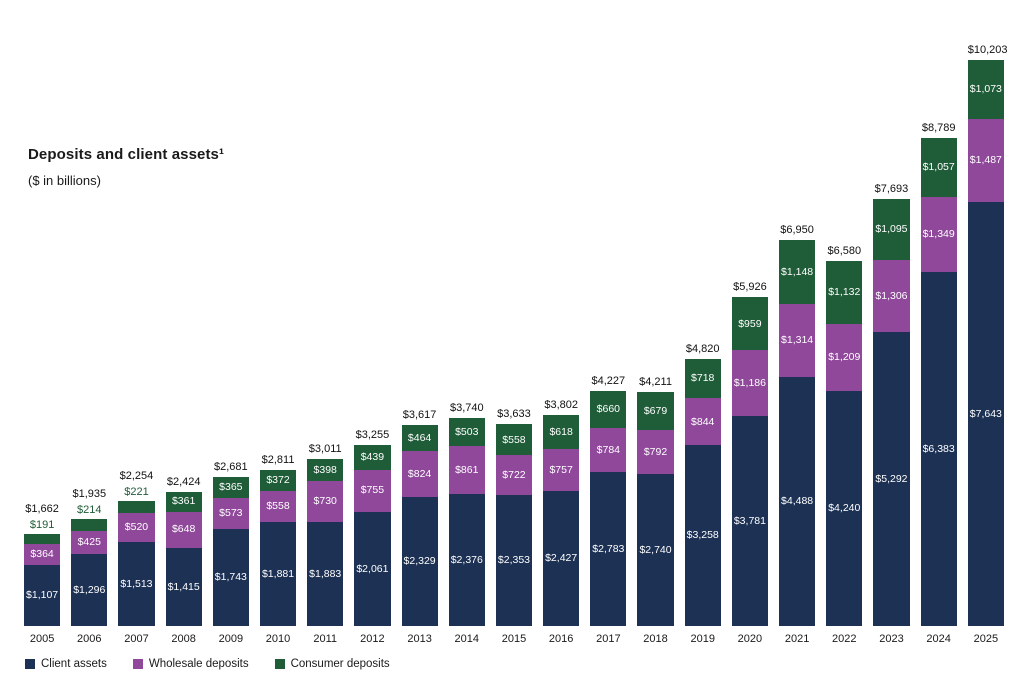 Image resolution: width=1014 pixels, height=677 pixels. Describe the element at coordinates (325, 639) in the screenshot. I see `x-axis-label-2011: 2011` at that location.